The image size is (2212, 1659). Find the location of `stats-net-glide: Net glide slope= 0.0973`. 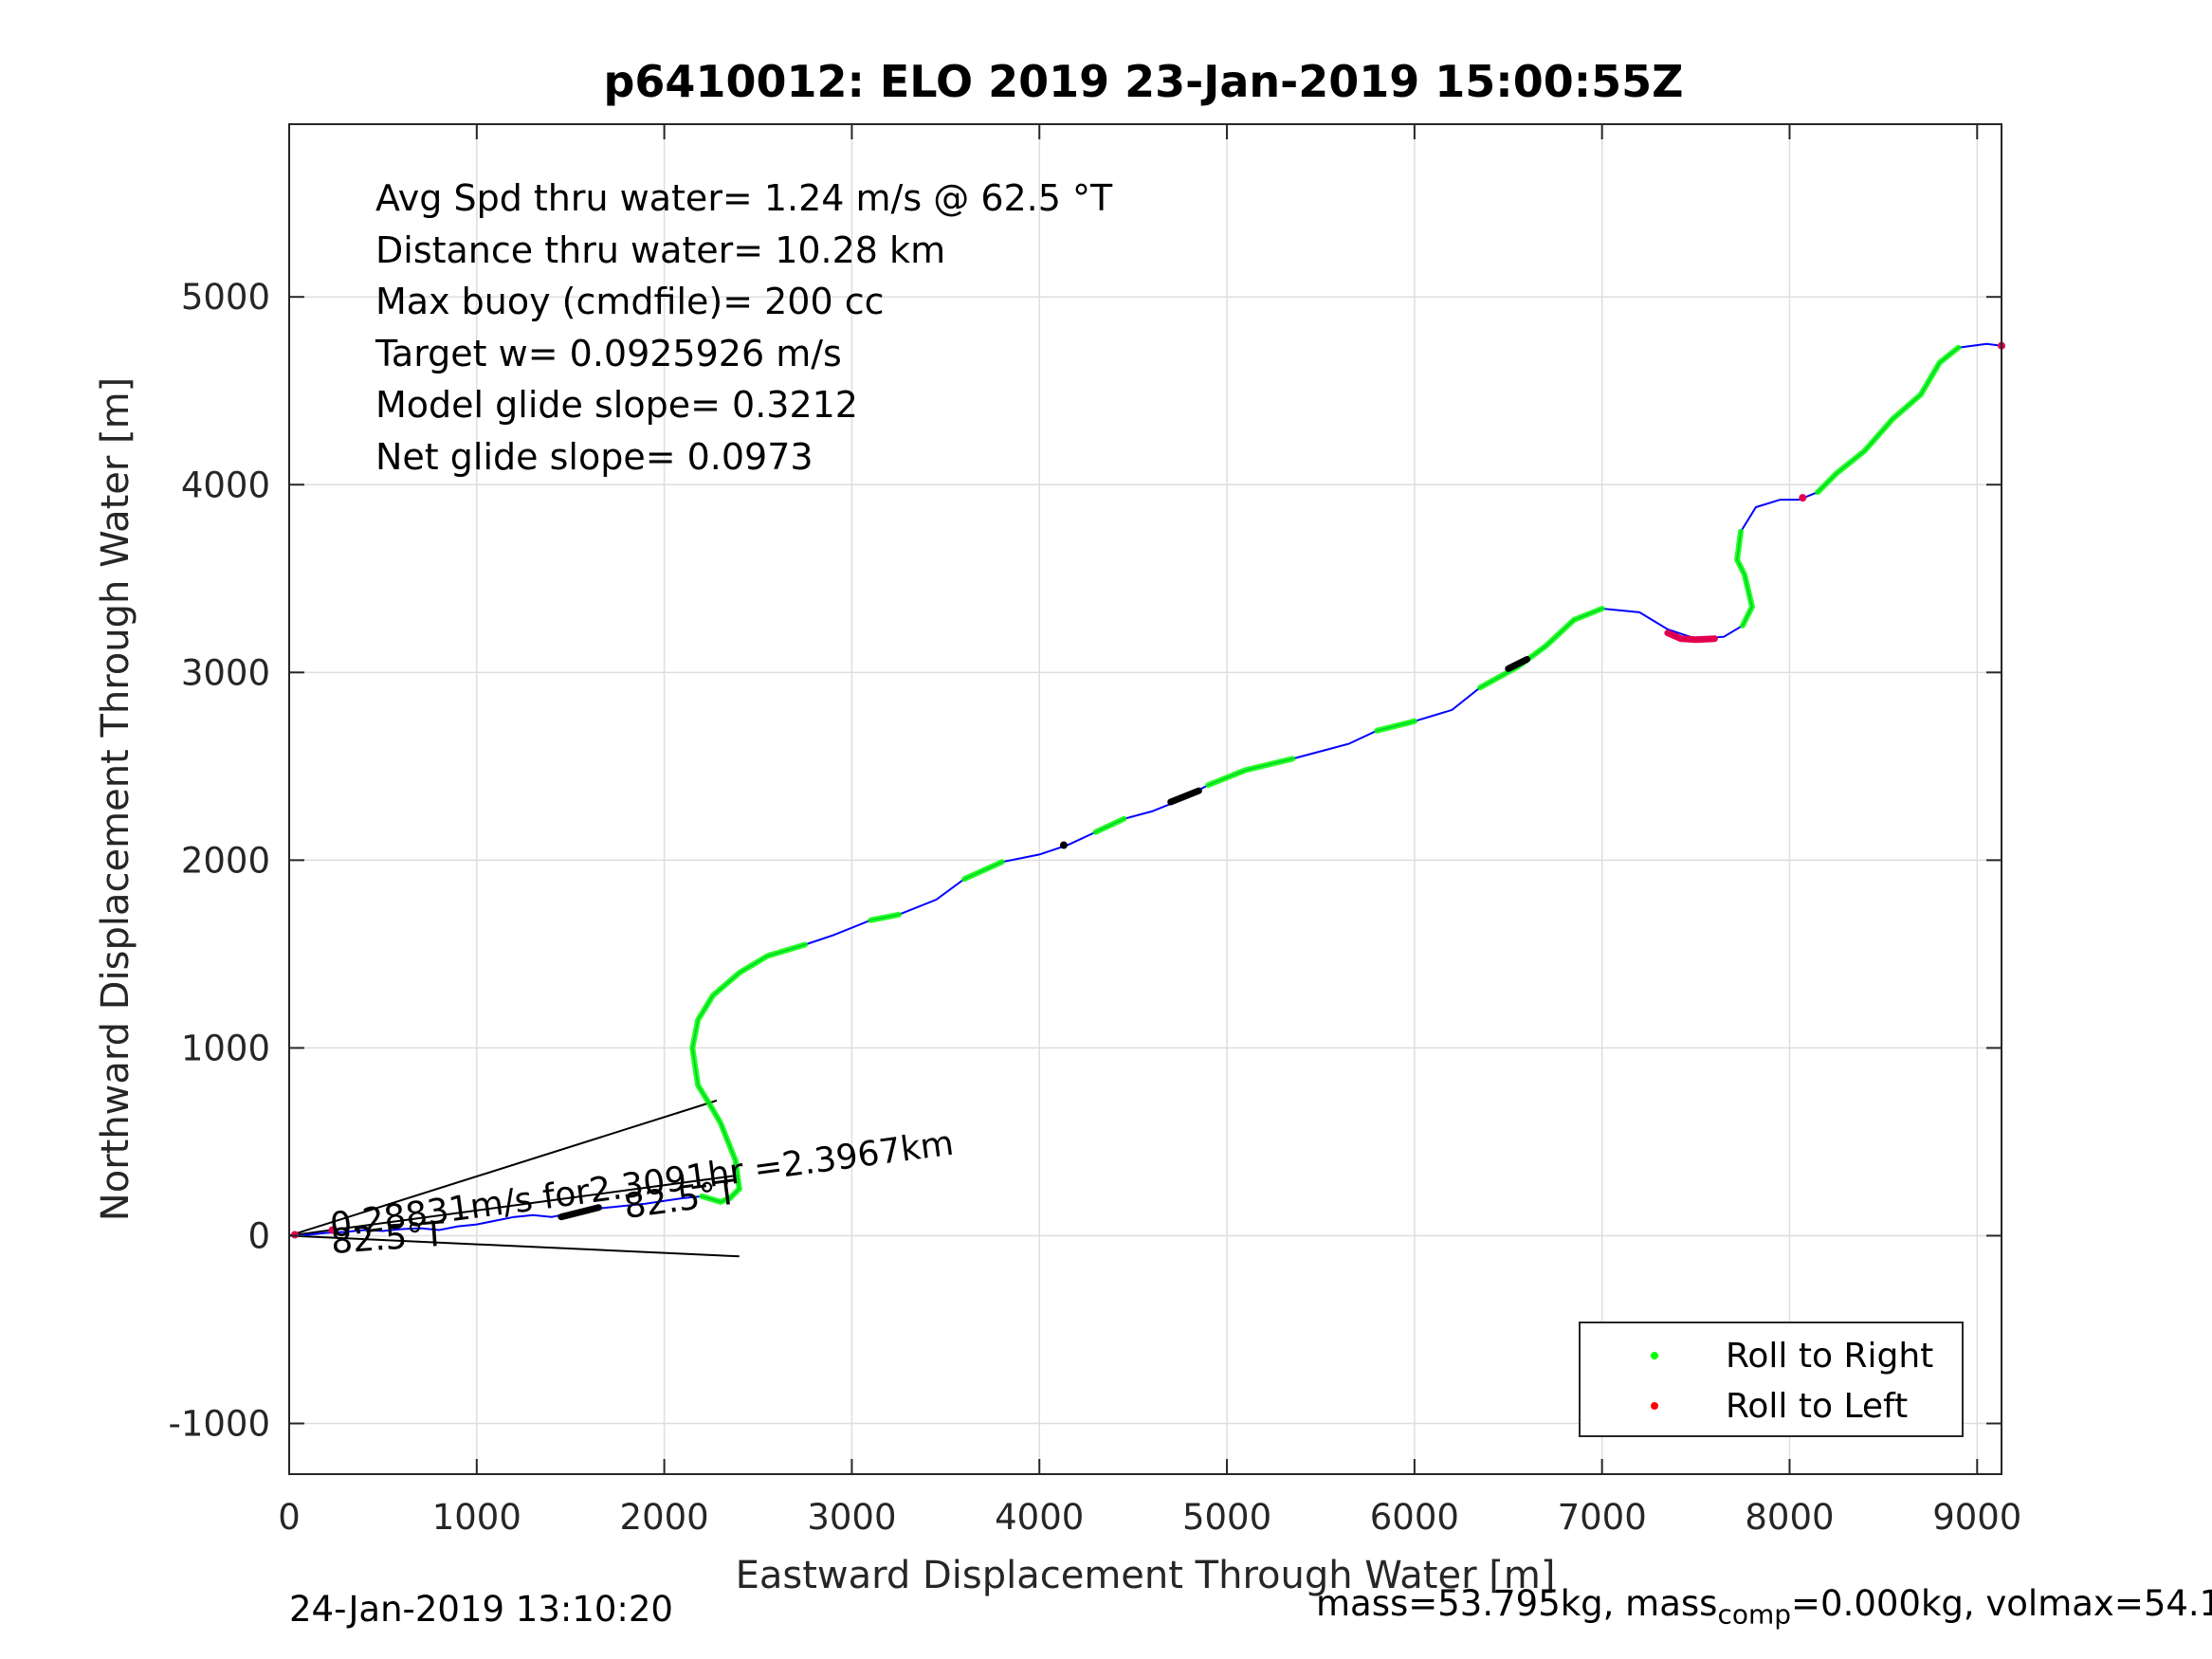

stats-net-glide: Net glide slope= 0.0973 is located at coordinates (594, 457).